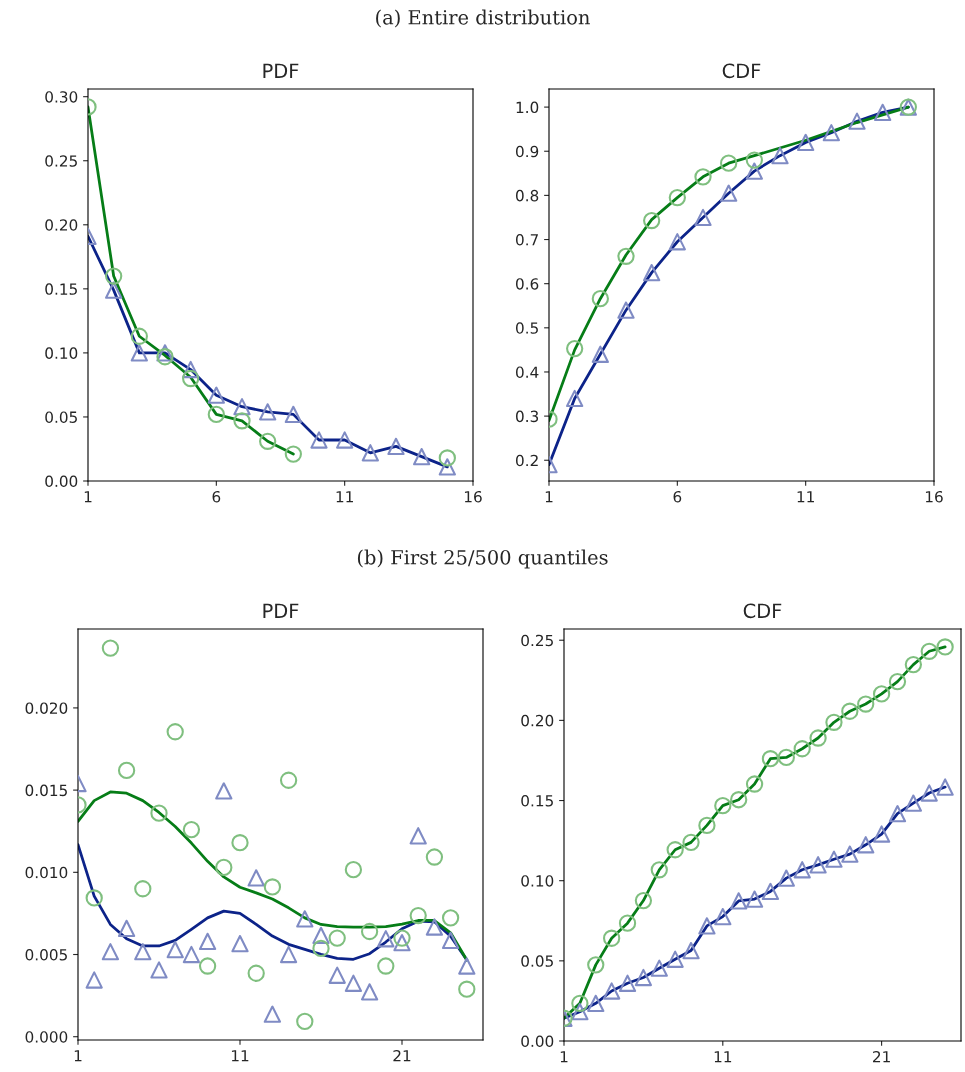  Describe the element at coordinates (526, 460) in the screenshot. I see `y-tick-label: 0.2` at that location.